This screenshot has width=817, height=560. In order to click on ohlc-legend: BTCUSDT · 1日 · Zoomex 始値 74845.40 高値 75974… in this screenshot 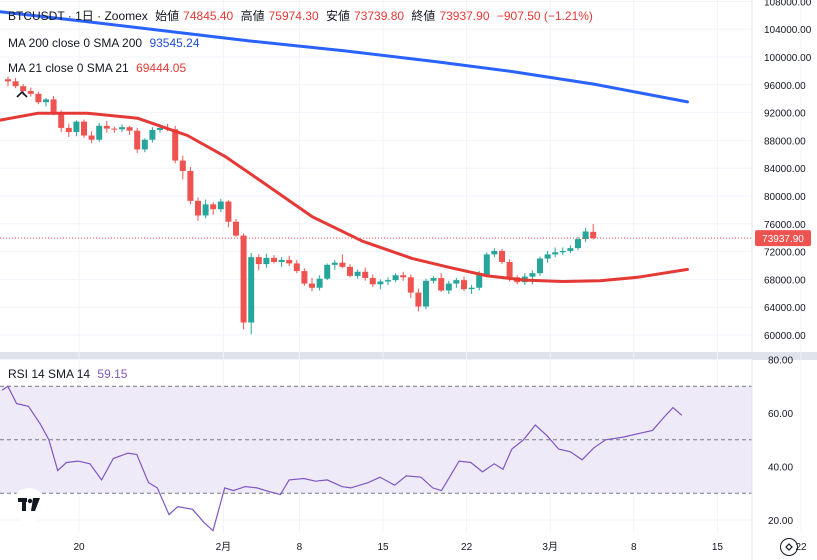, I will do `click(302, 16)`.